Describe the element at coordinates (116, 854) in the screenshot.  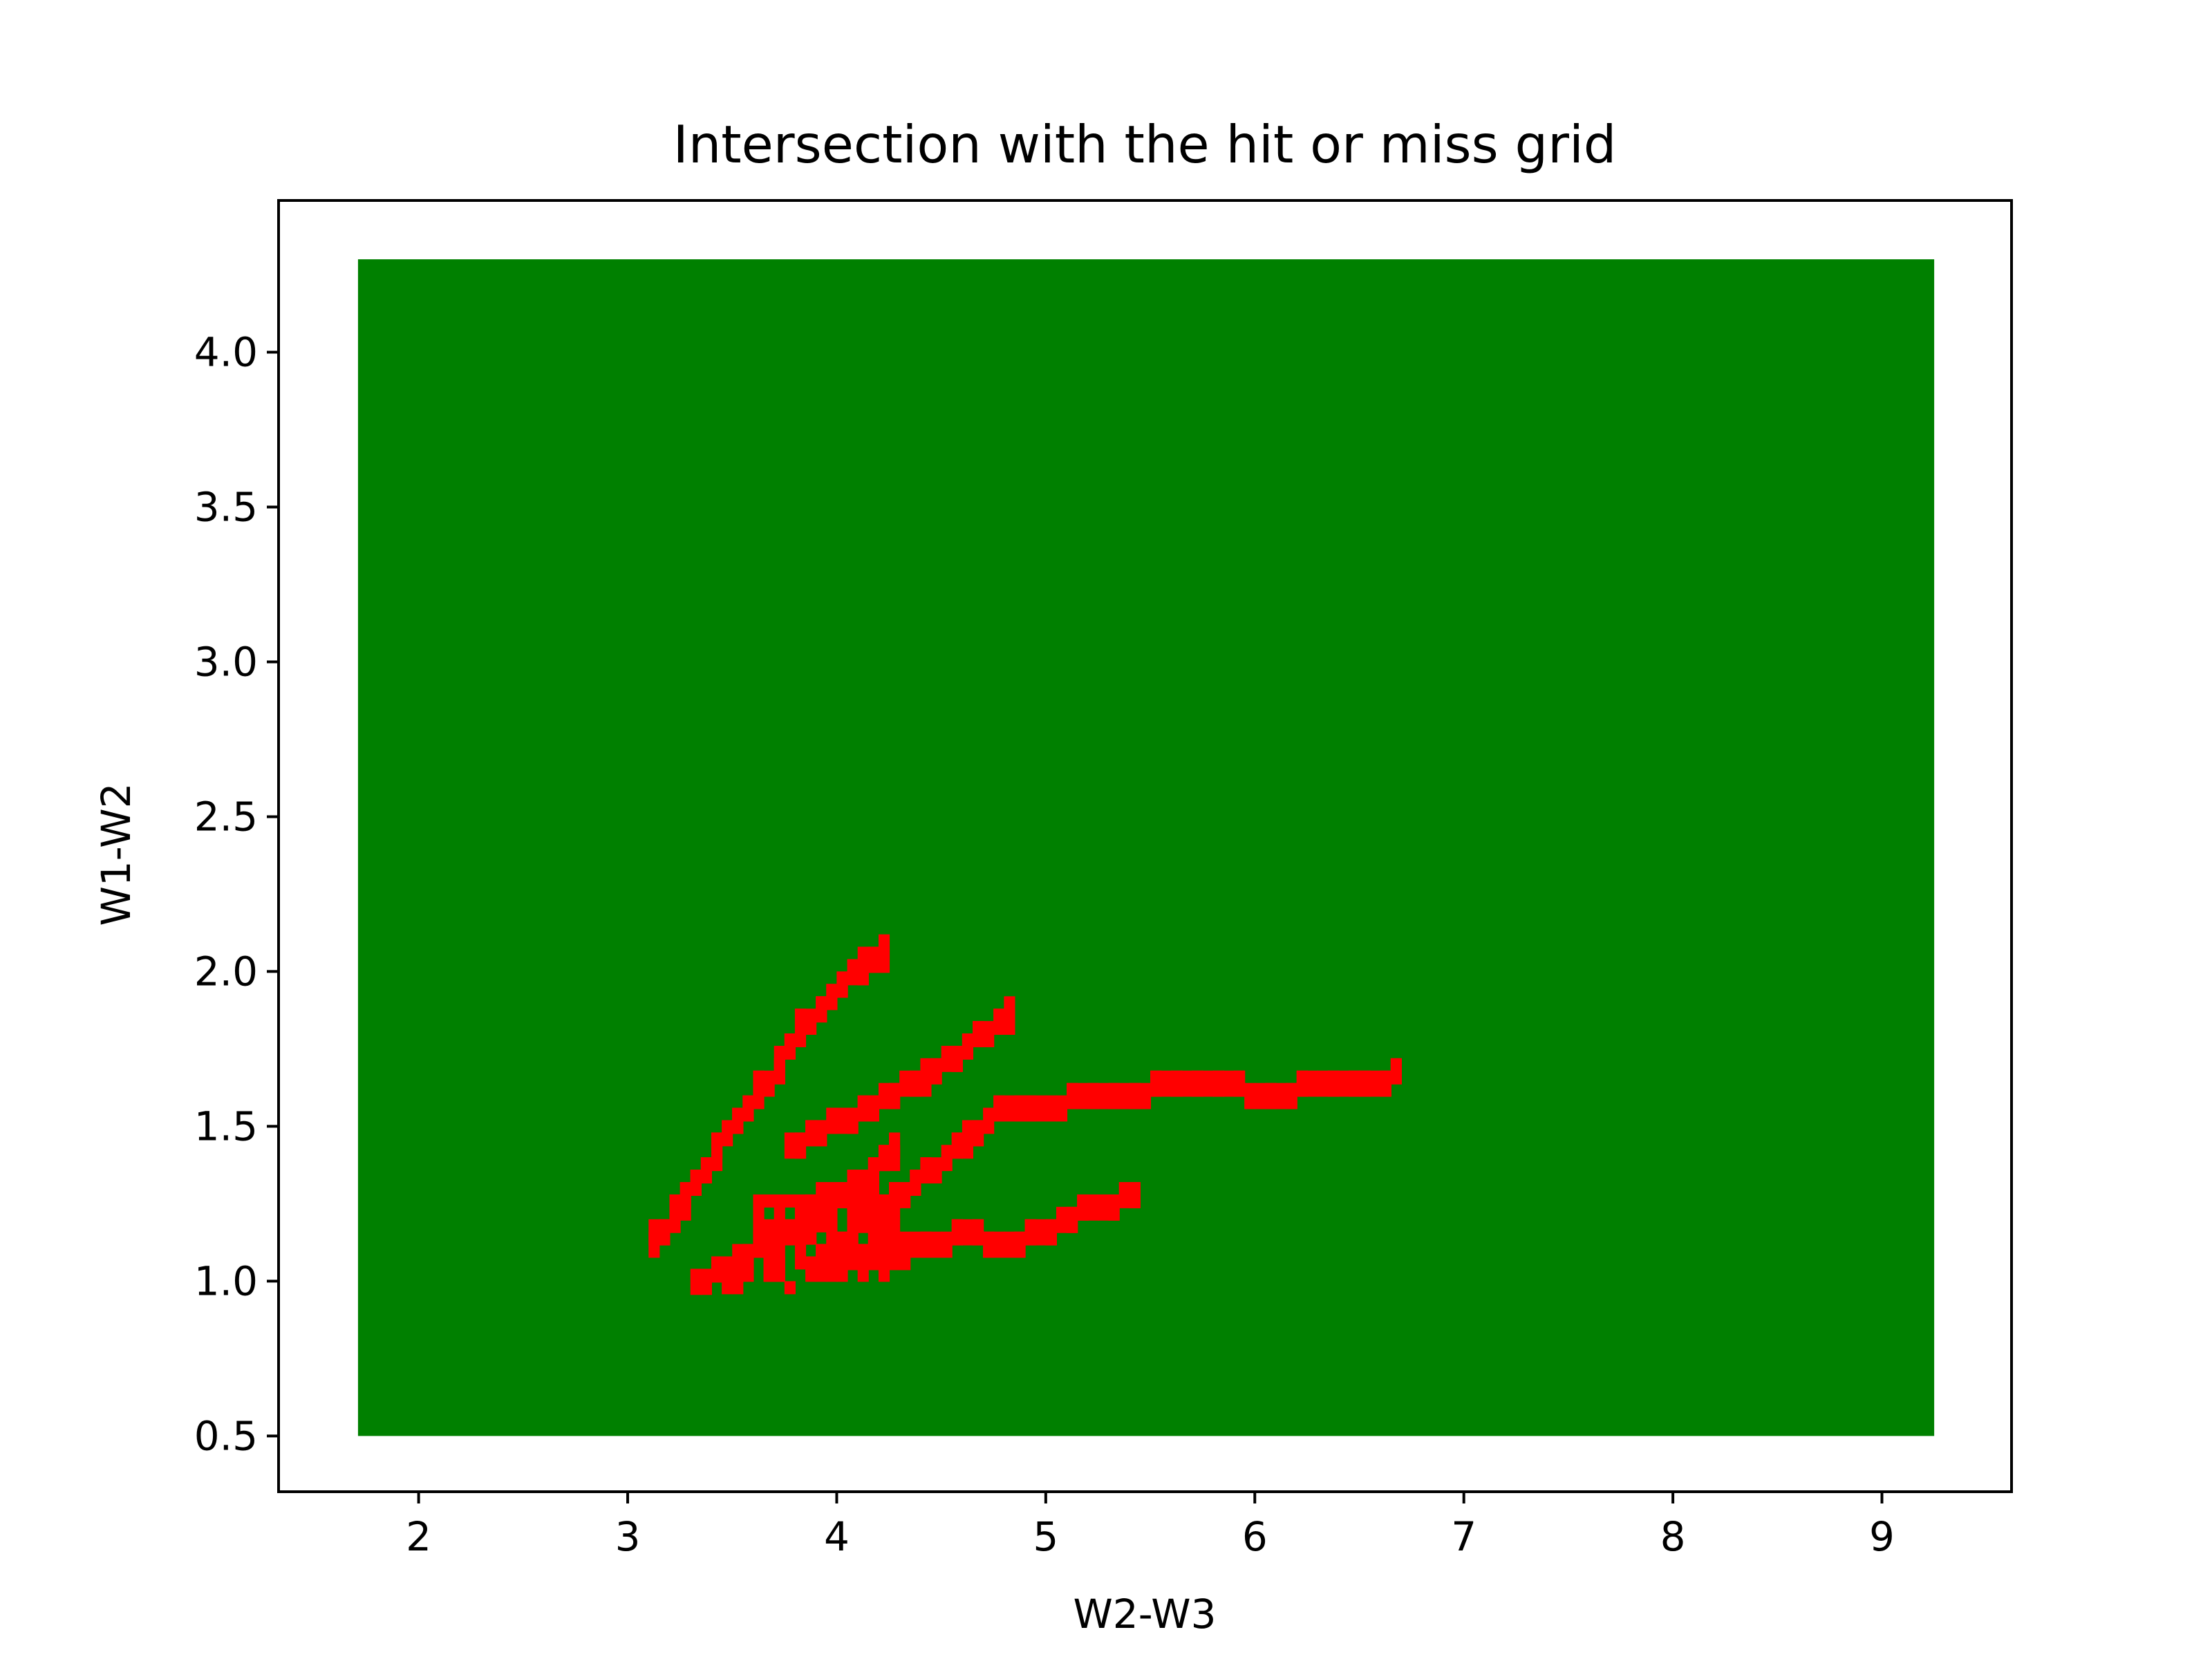
I see `y-axis-label: W1-W2` at that location.